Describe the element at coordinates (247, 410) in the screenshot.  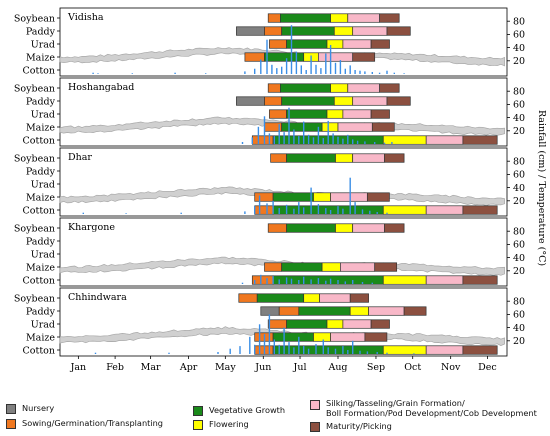
I see `legend-label-vegetative: Vegetative Growth` at that location.